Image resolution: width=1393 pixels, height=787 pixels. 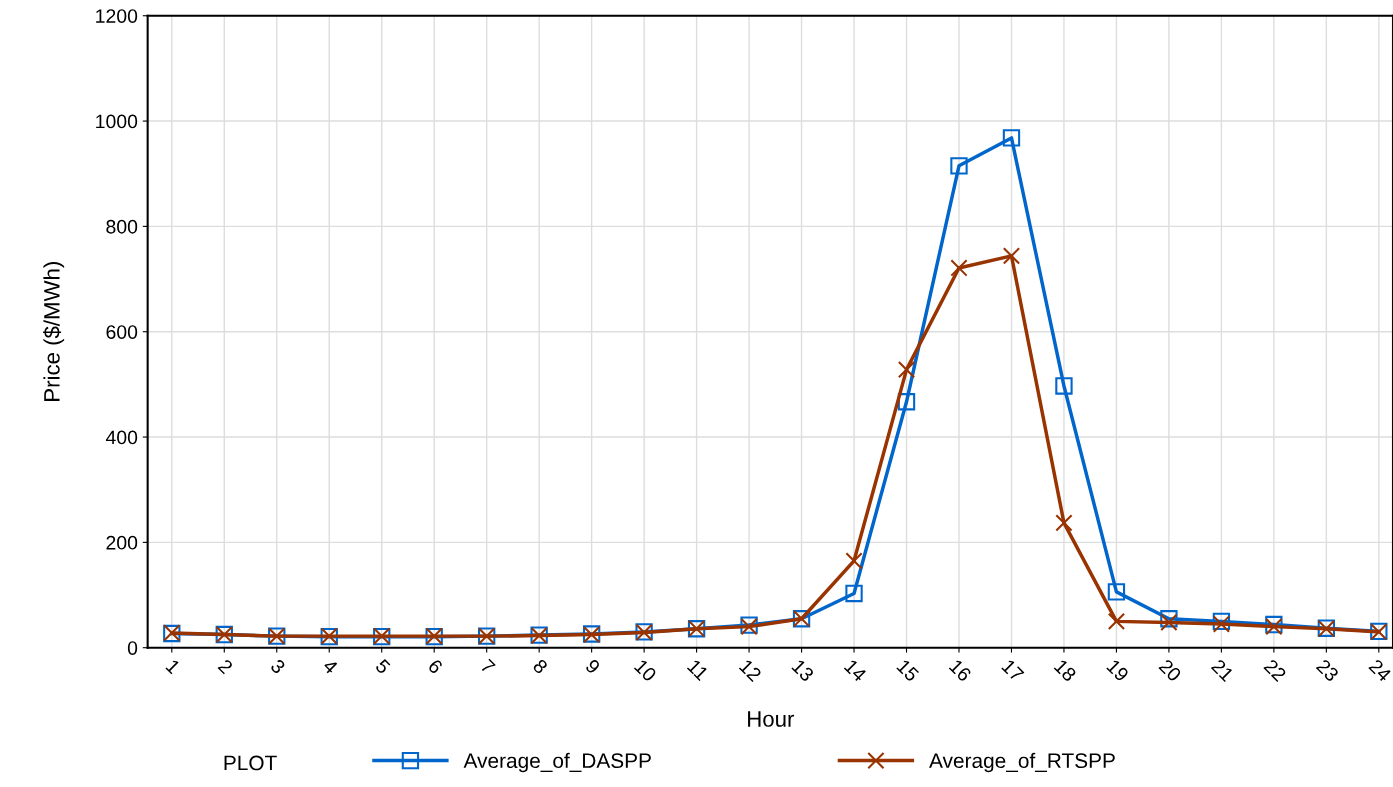 I want to click on x-tick-label: 14, so click(x=855, y=670).